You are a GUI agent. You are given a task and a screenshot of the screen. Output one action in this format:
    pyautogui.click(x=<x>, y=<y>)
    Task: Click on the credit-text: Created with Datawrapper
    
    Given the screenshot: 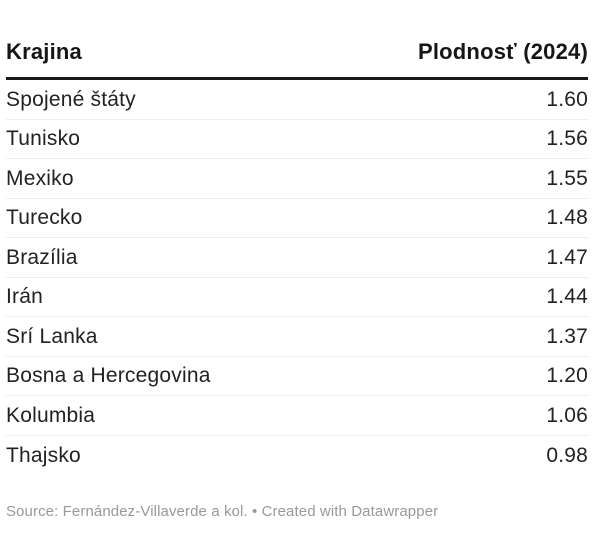 What is the action you would take?
    pyautogui.click(x=350, y=511)
    